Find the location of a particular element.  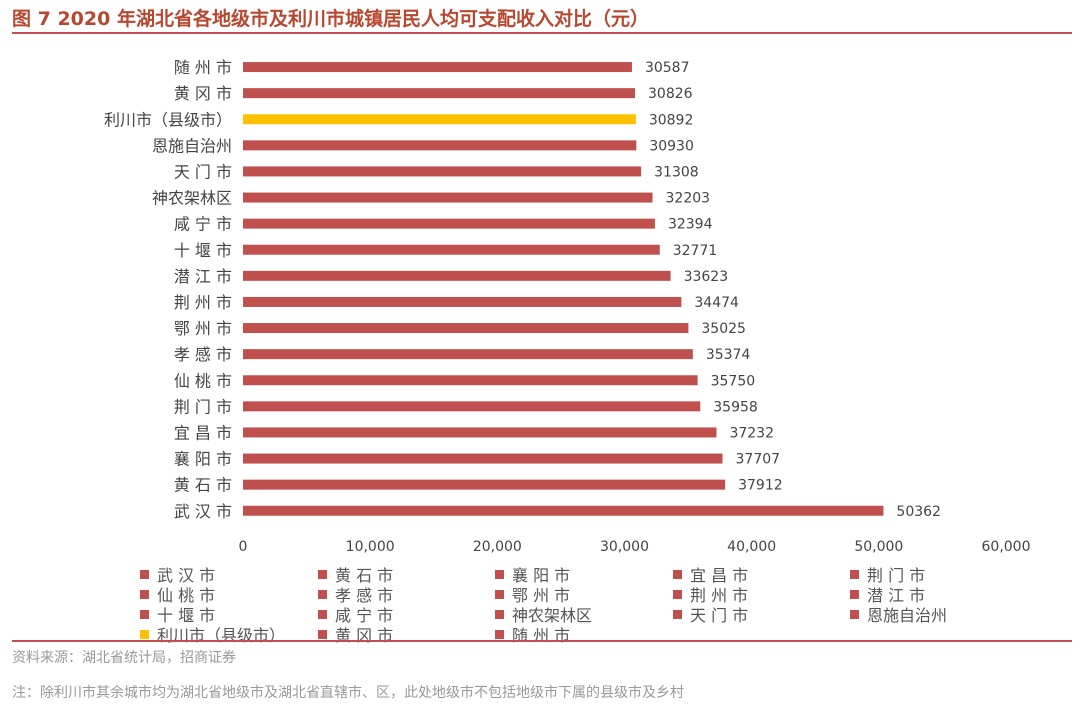

data-label: 35374 is located at coordinates (728, 355).